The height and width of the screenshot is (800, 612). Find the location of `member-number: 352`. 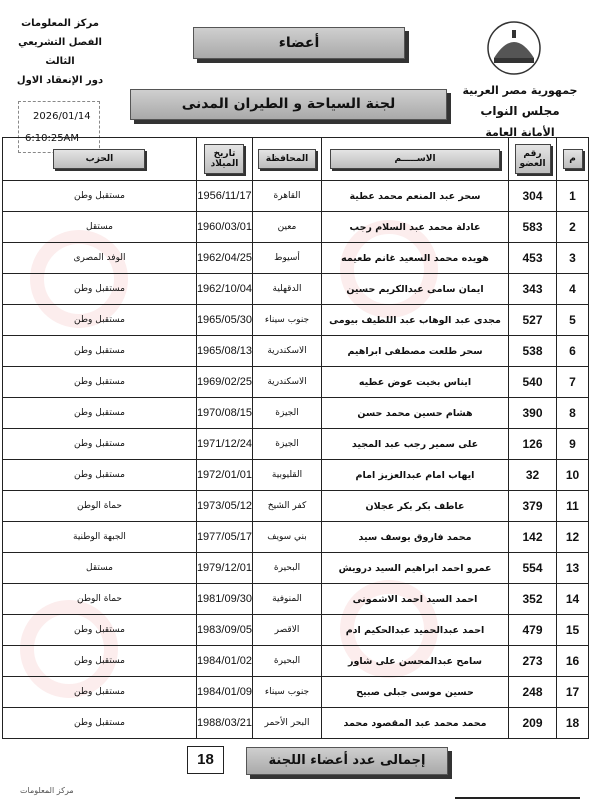

member-number: 352 is located at coordinates (532, 599).